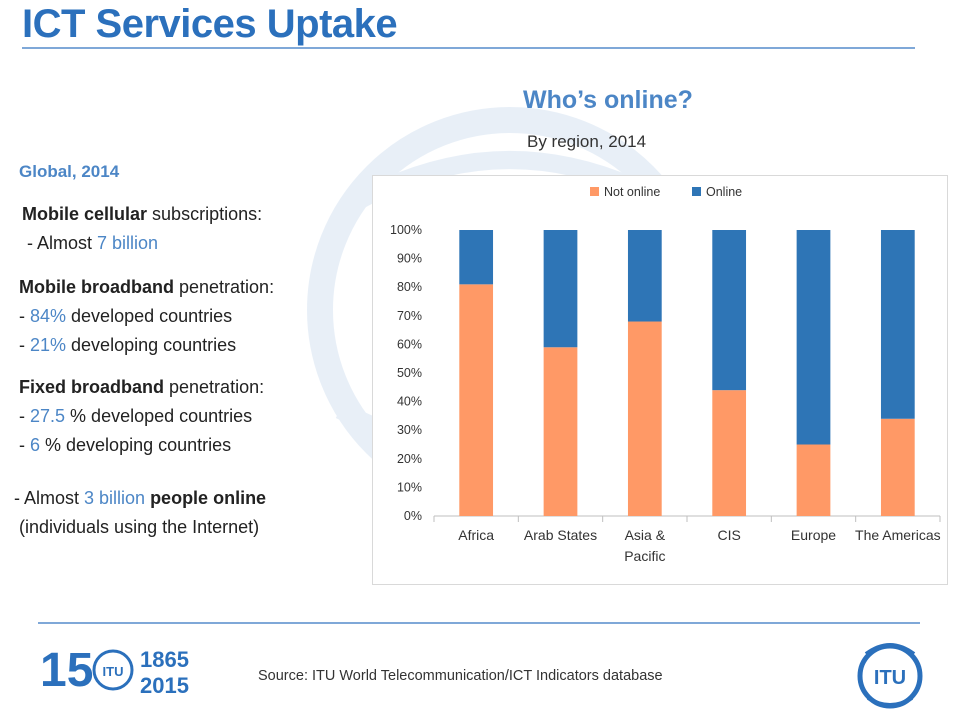  I want to click on people-online-prefix: - Almost, so click(49, 498).